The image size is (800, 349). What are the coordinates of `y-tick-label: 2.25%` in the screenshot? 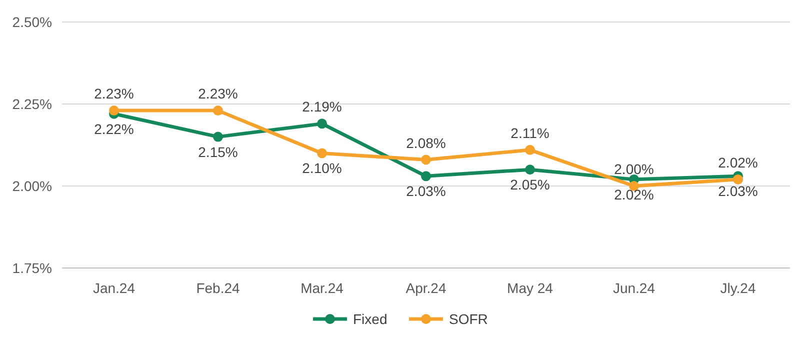 It's located at (32, 104).